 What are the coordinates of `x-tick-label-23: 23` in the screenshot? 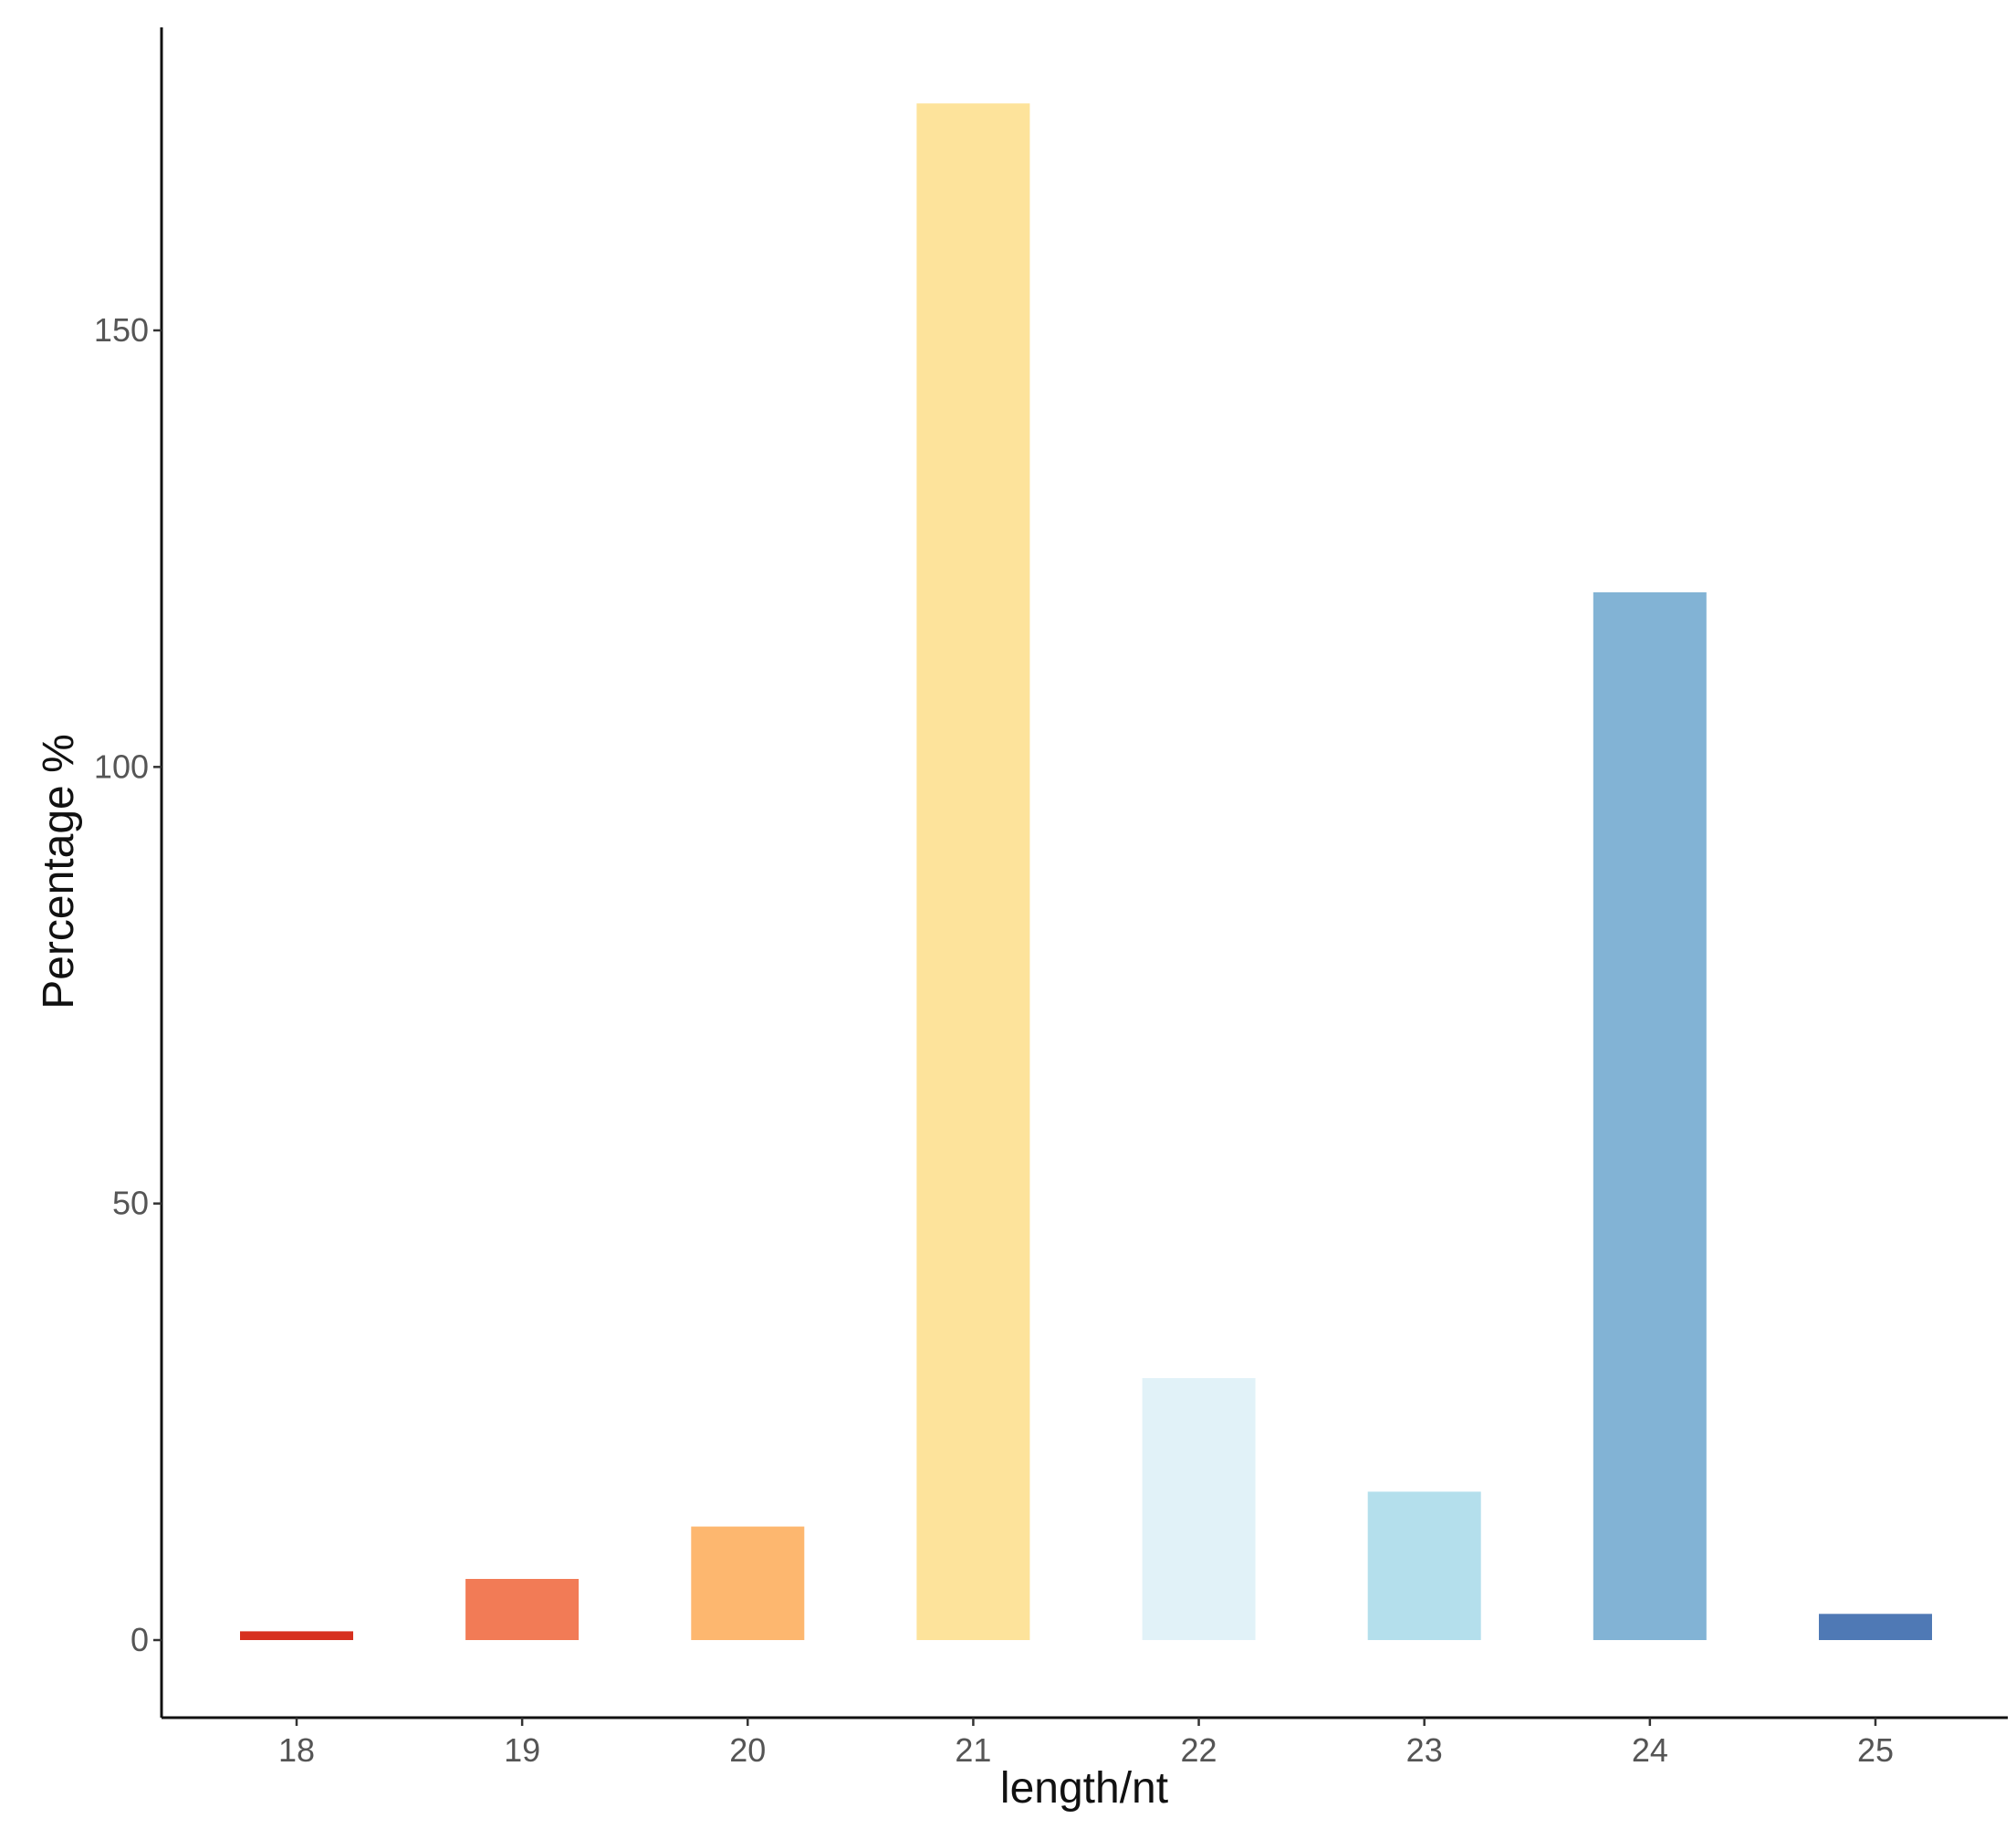 It's located at (1424, 1750).